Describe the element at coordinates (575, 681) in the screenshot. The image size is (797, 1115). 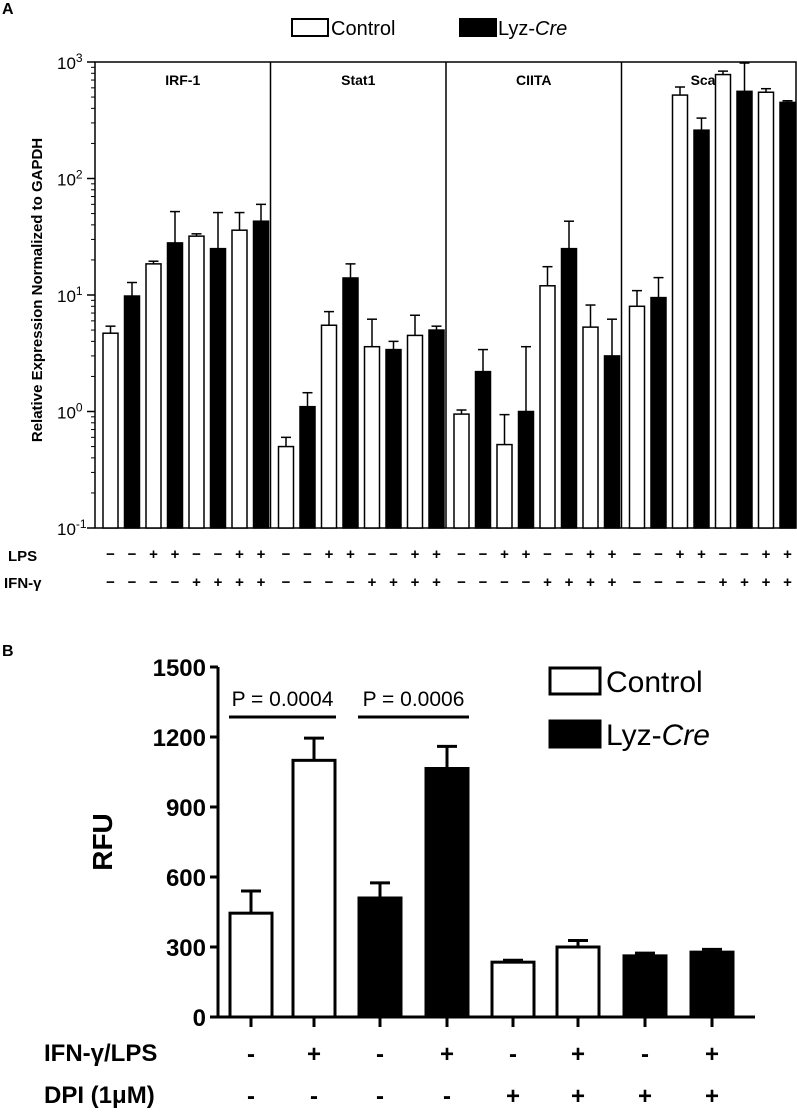
I see `legend-b-control-swatch` at that location.